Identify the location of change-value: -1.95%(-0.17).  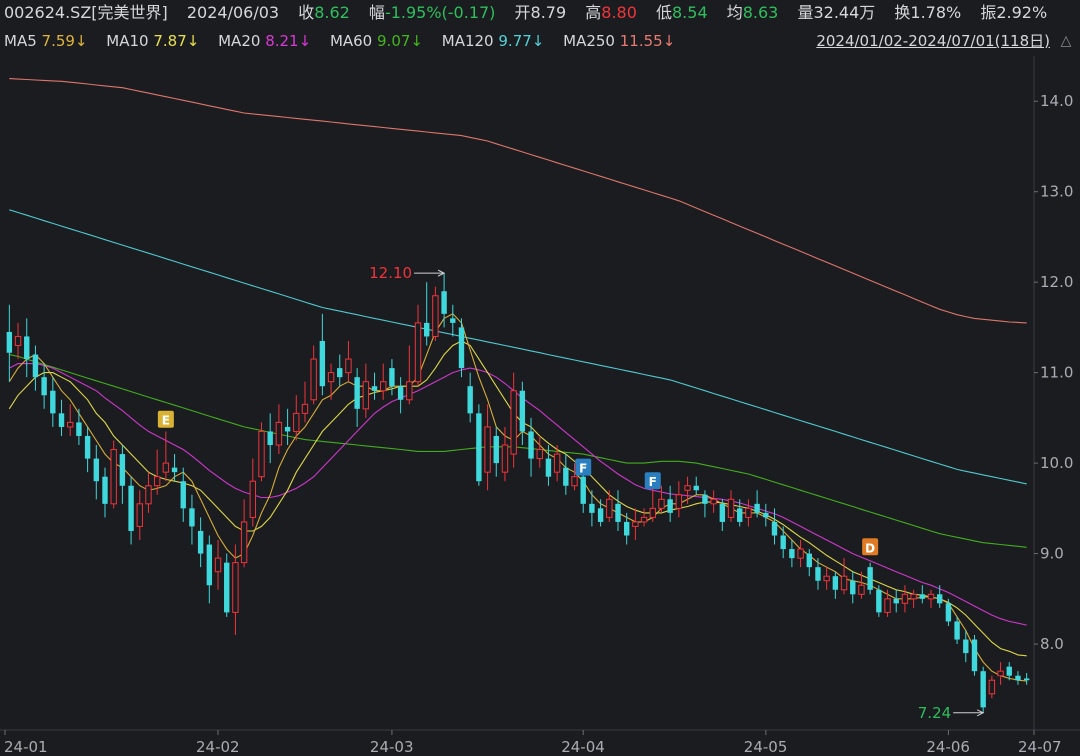
(440, 12).